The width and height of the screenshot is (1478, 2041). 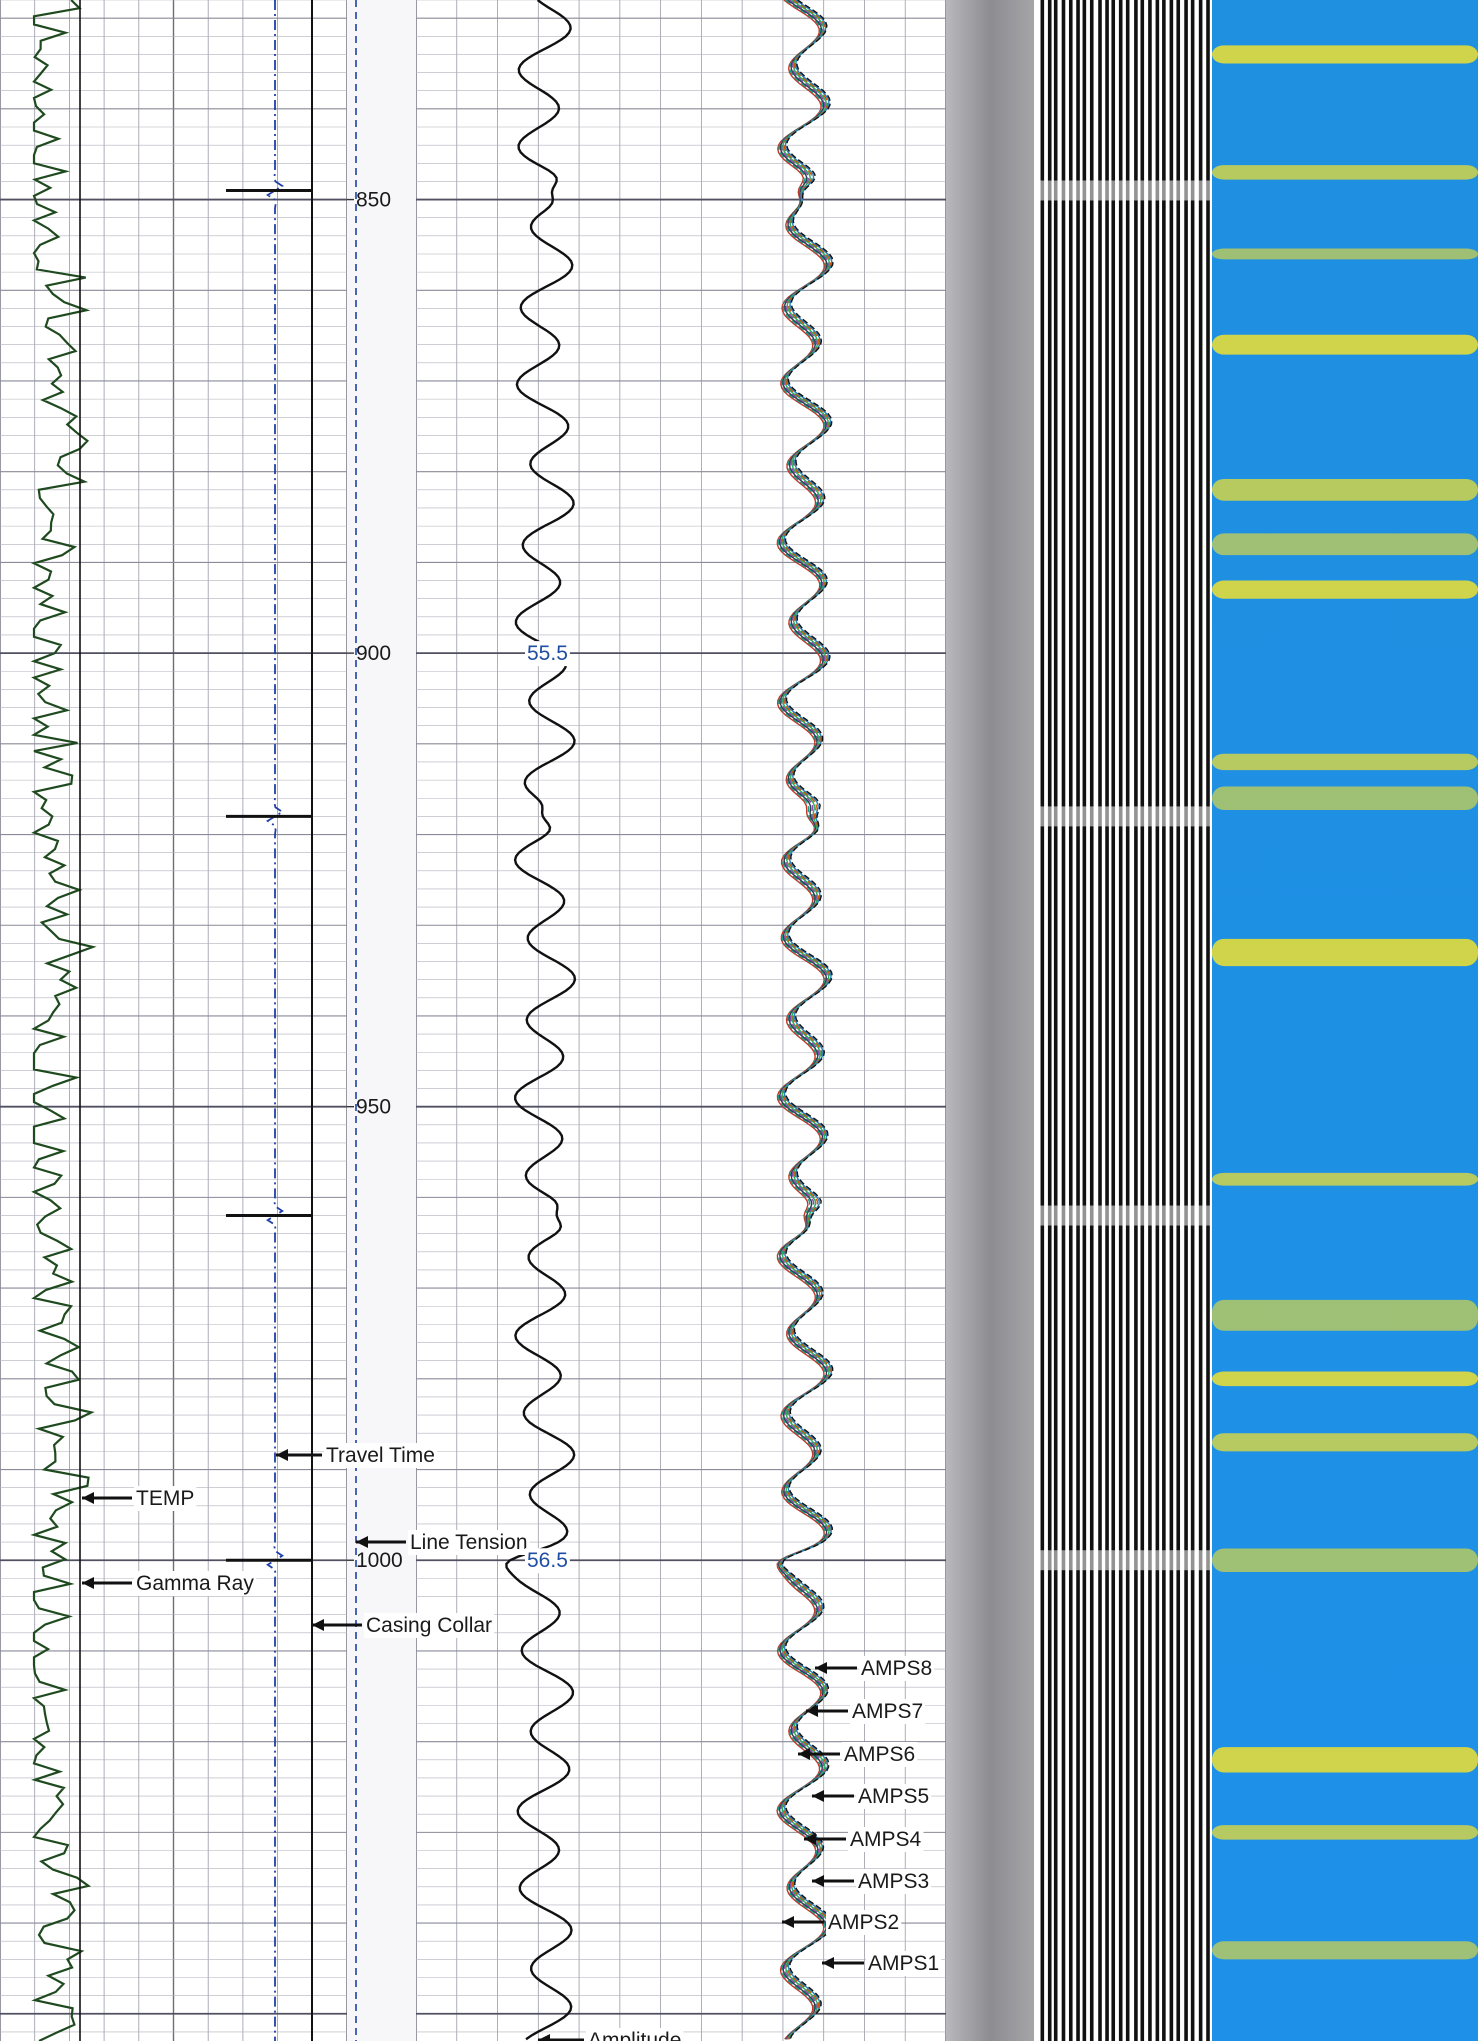 I want to click on line-tension-label-bg, so click(x=469, y=1542).